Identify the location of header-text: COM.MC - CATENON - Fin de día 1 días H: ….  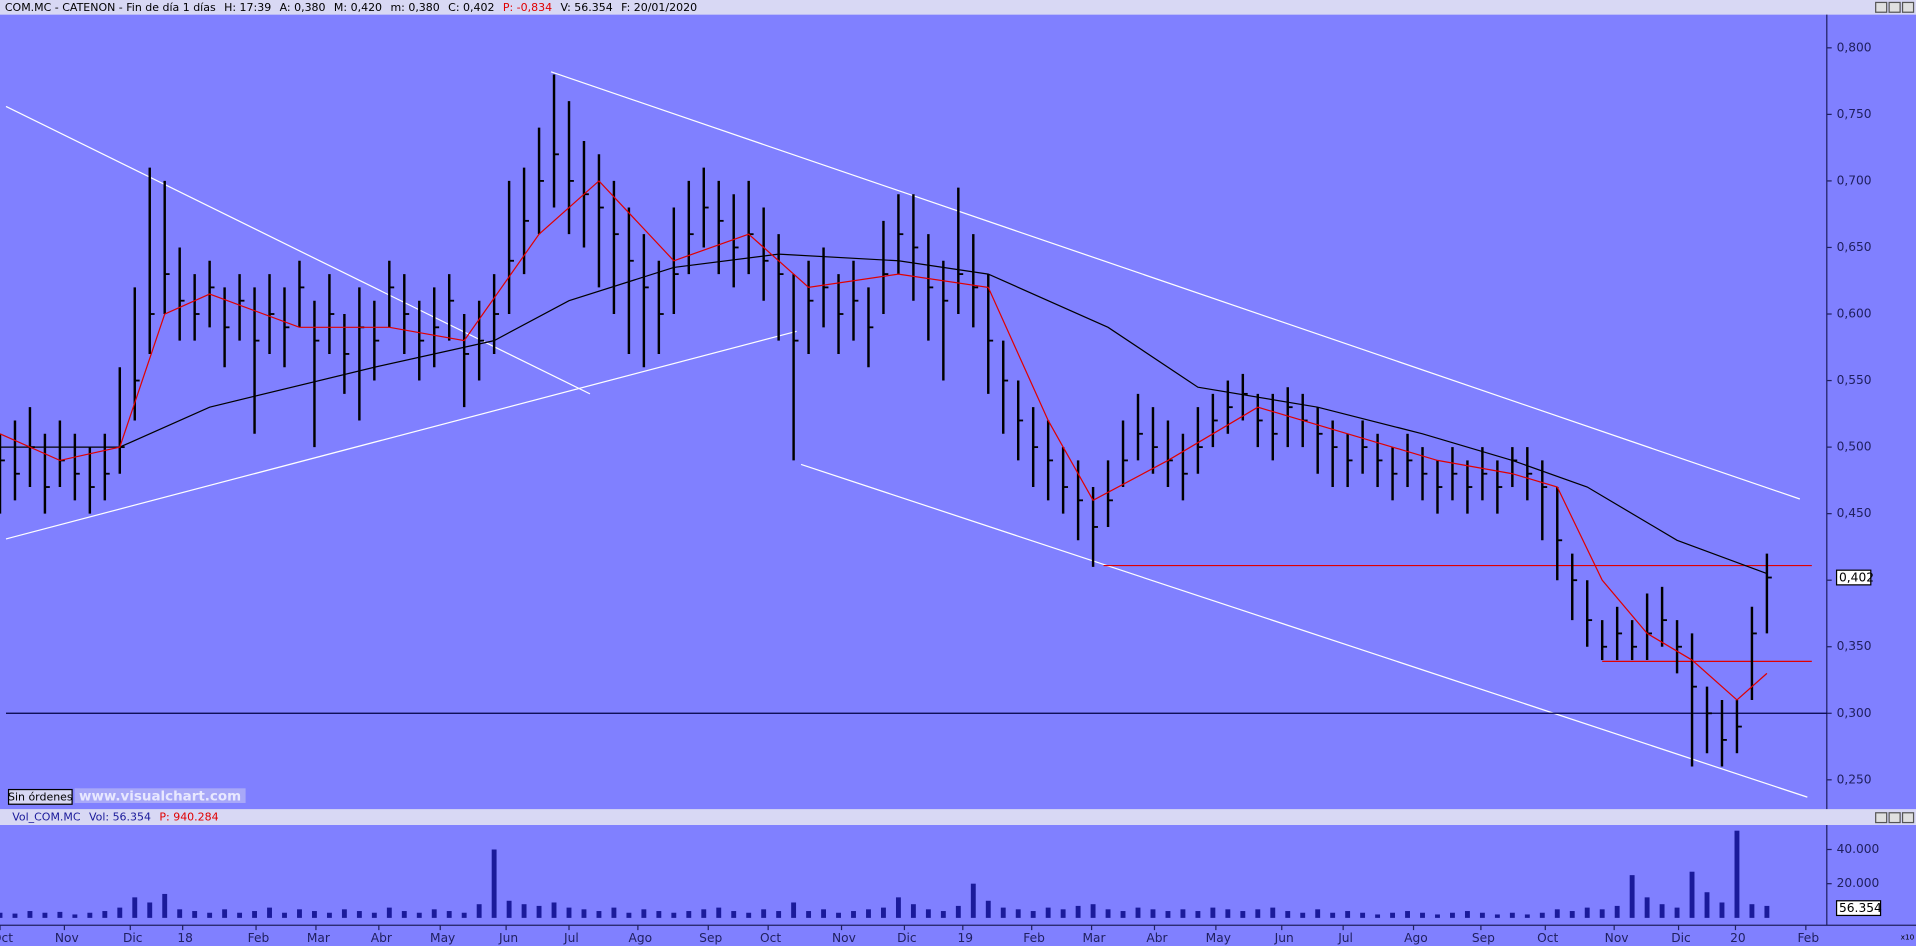
(351, 7).